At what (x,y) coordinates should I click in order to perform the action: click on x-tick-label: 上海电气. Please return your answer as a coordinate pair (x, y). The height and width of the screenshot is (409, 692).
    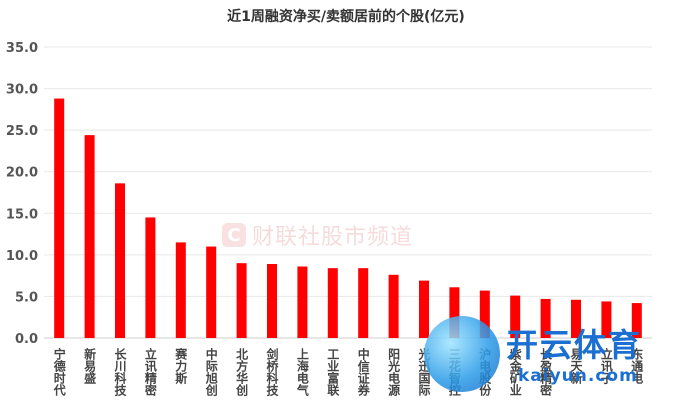
    Looking at the image, I should click on (302, 372).